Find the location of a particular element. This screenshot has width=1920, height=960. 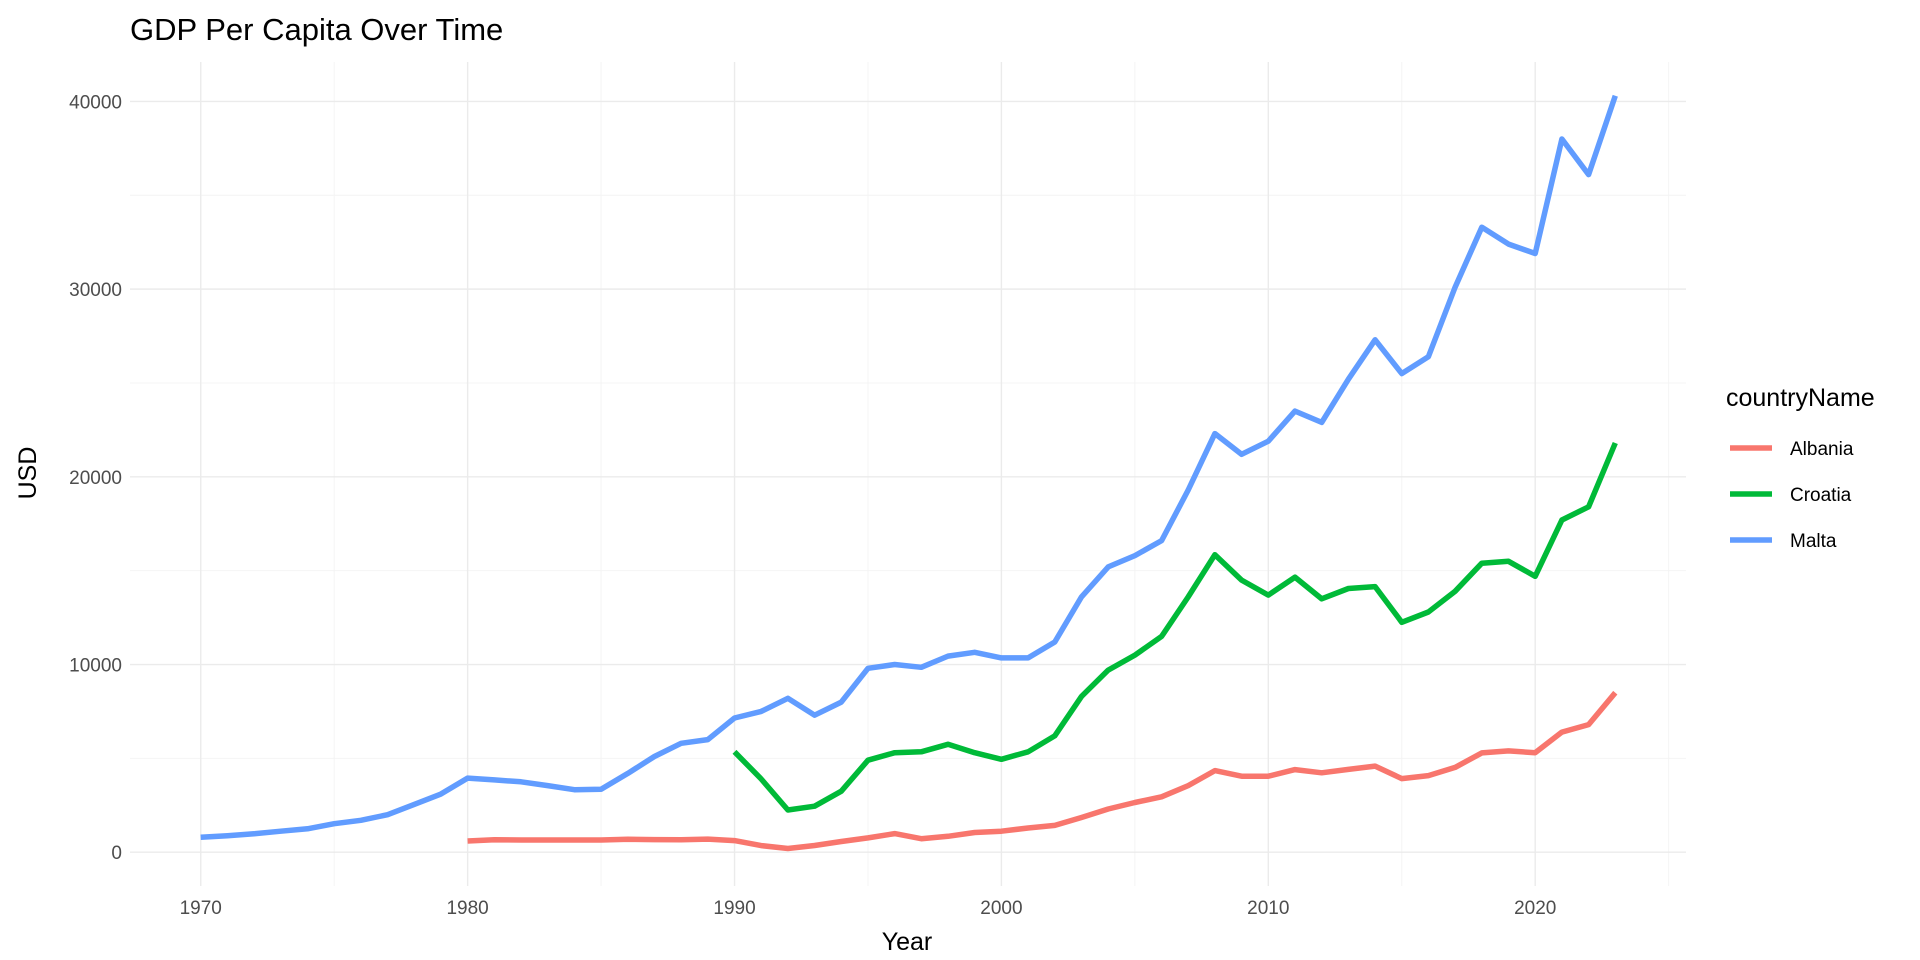

legend-label-albania: Albania is located at coordinates (1822, 449).